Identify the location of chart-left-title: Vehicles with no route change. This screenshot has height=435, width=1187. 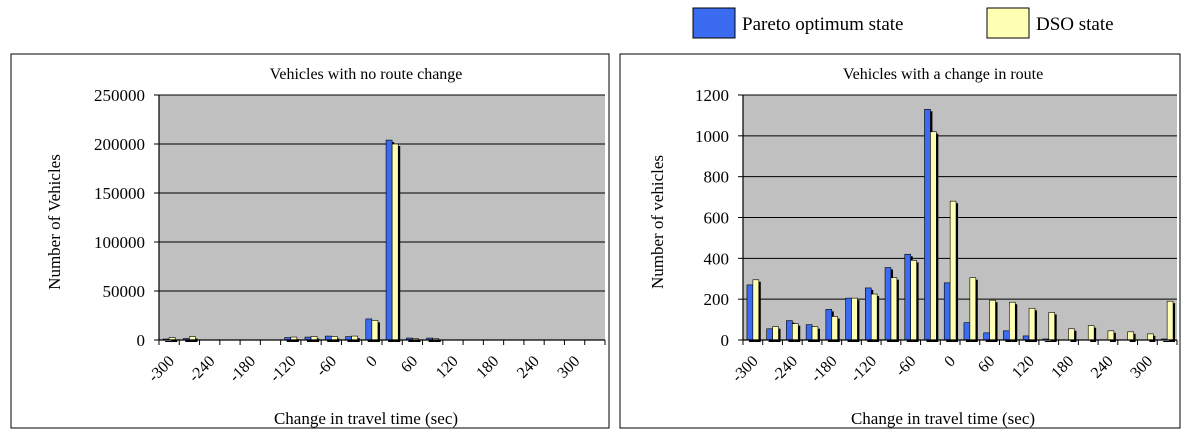
(366, 74).